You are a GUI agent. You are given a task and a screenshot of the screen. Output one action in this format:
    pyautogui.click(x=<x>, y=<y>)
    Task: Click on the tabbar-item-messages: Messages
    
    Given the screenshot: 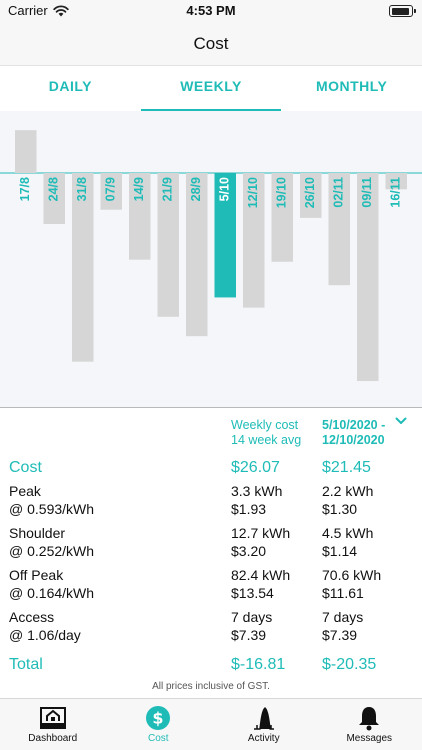 What is the action you would take?
    pyautogui.click(x=369, y=724)
    